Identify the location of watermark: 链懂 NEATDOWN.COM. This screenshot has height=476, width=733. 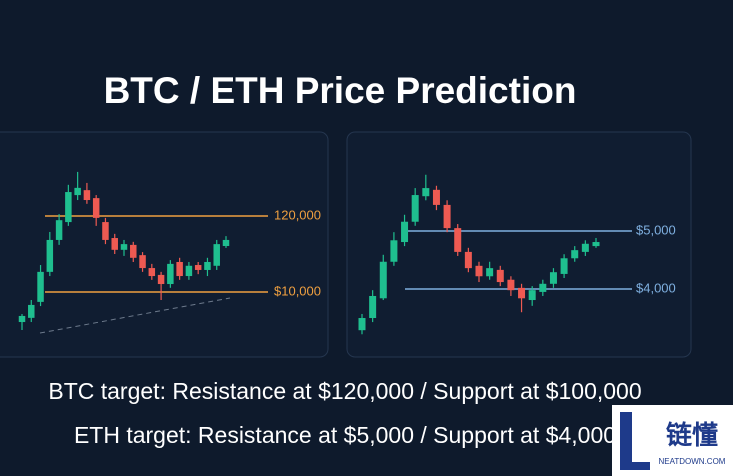
(672, 440).